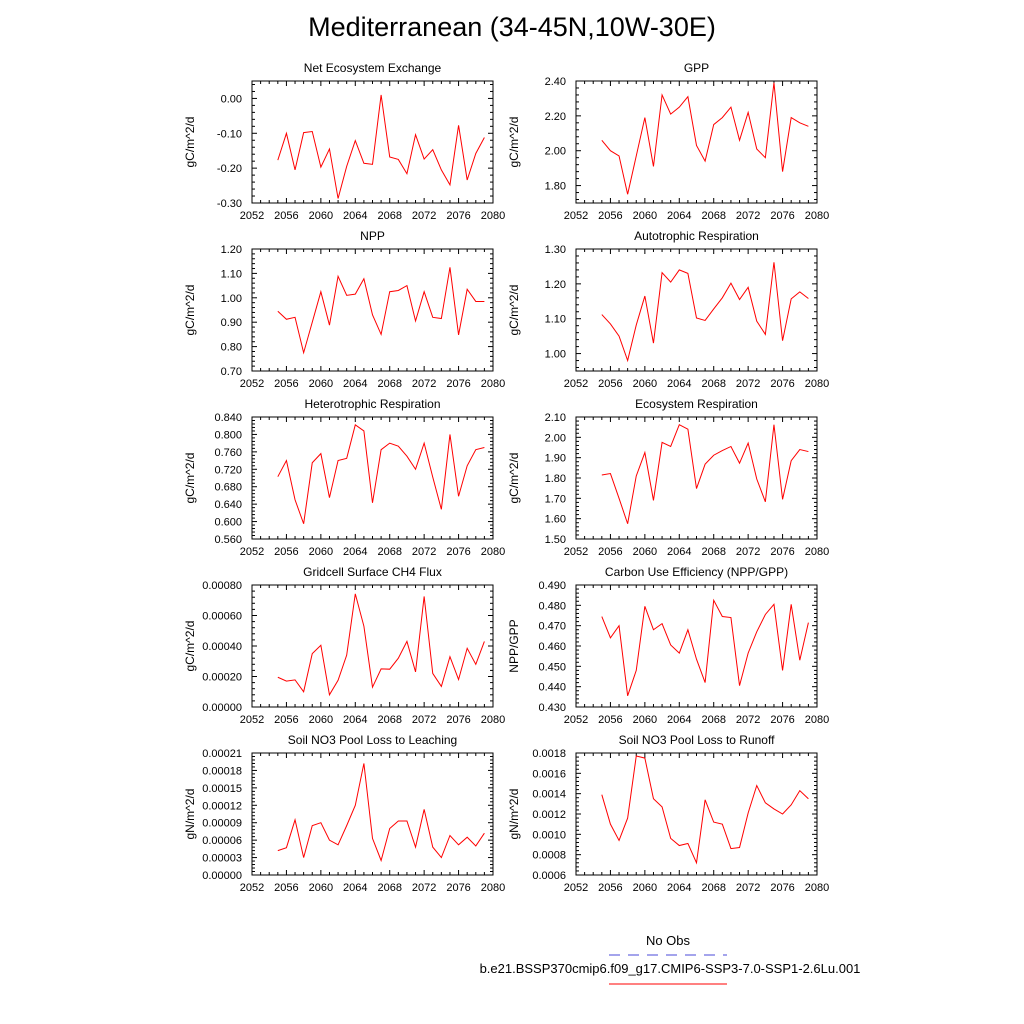 This screenshot has width=1024, height=1024. What do you see at coordinates (514, 814) in the screenshot?
I see `y-axis-label: gN/m^2/d` at bounding box center [514, 814].